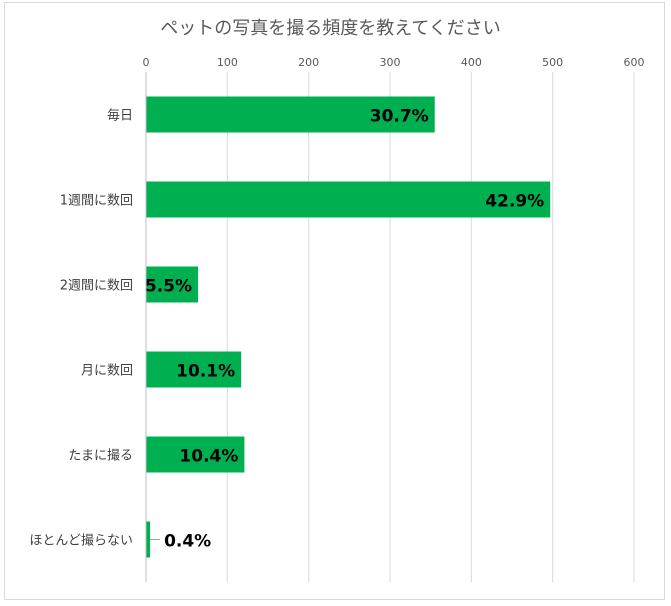  What do you see at coordinates (330, 28) in the screenshot?
I see `chart-title: ペットの写真を撮る頻度を教えてください` at bounding box center [330, 28].